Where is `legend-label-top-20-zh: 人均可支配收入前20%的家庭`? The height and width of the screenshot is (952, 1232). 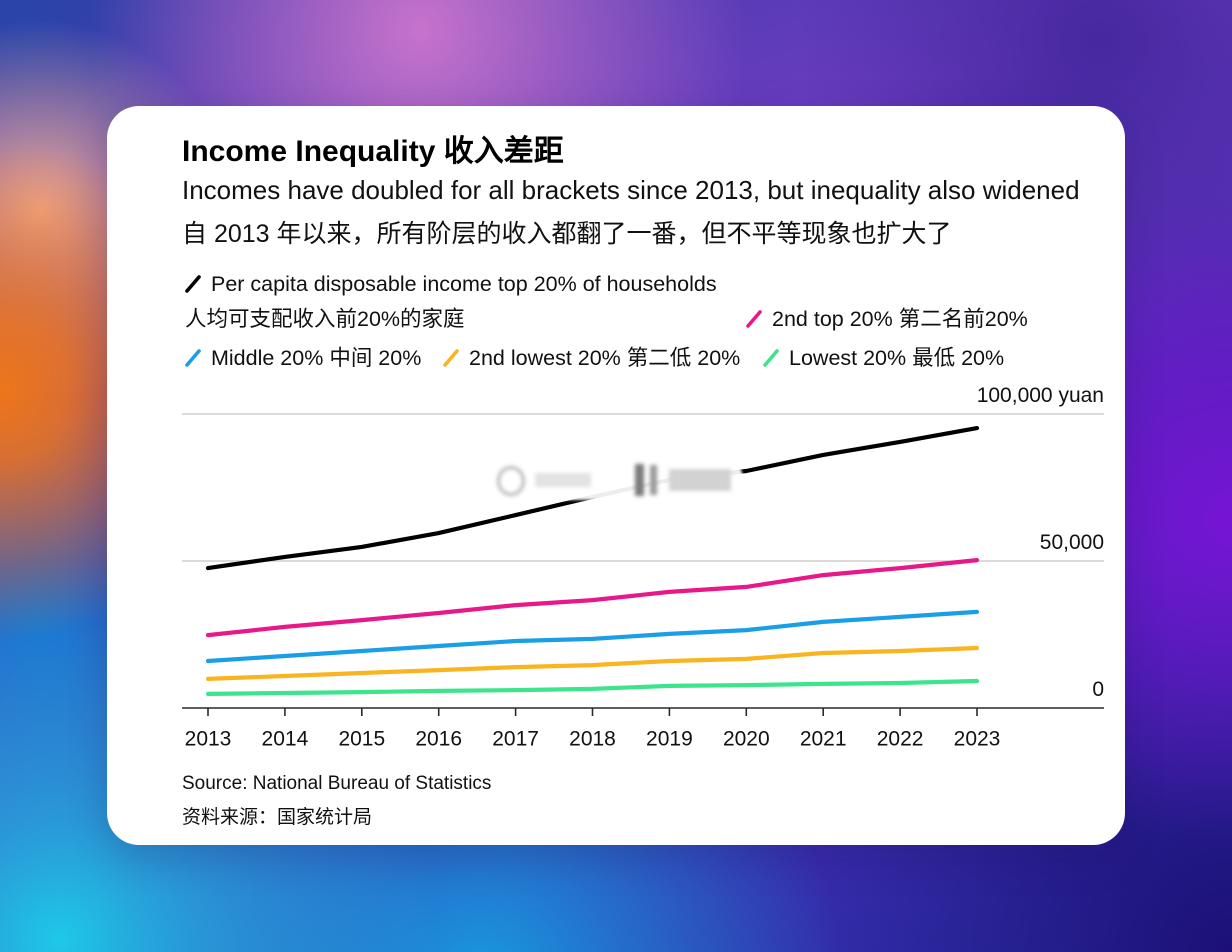
legend-label-top-20-zh: 人均可支配收入前20%的家庭 is located at coordinates (325, 319).